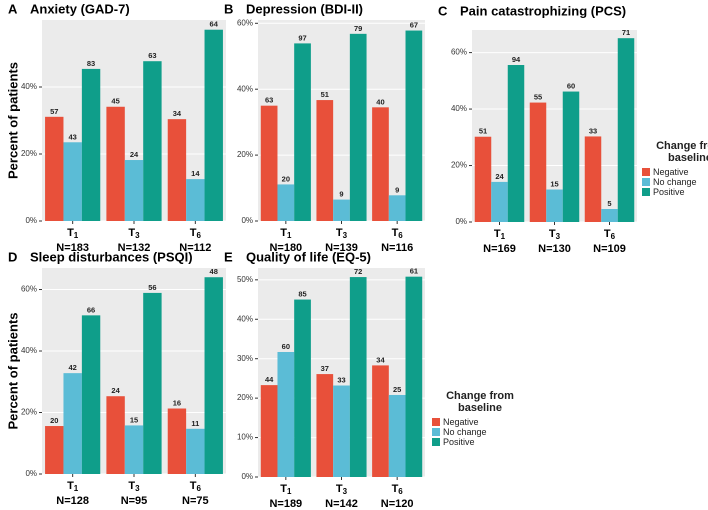  Describe the element at coordinates (302, 37) in the screenshot. I see `bar-count-label: 97` at that location.